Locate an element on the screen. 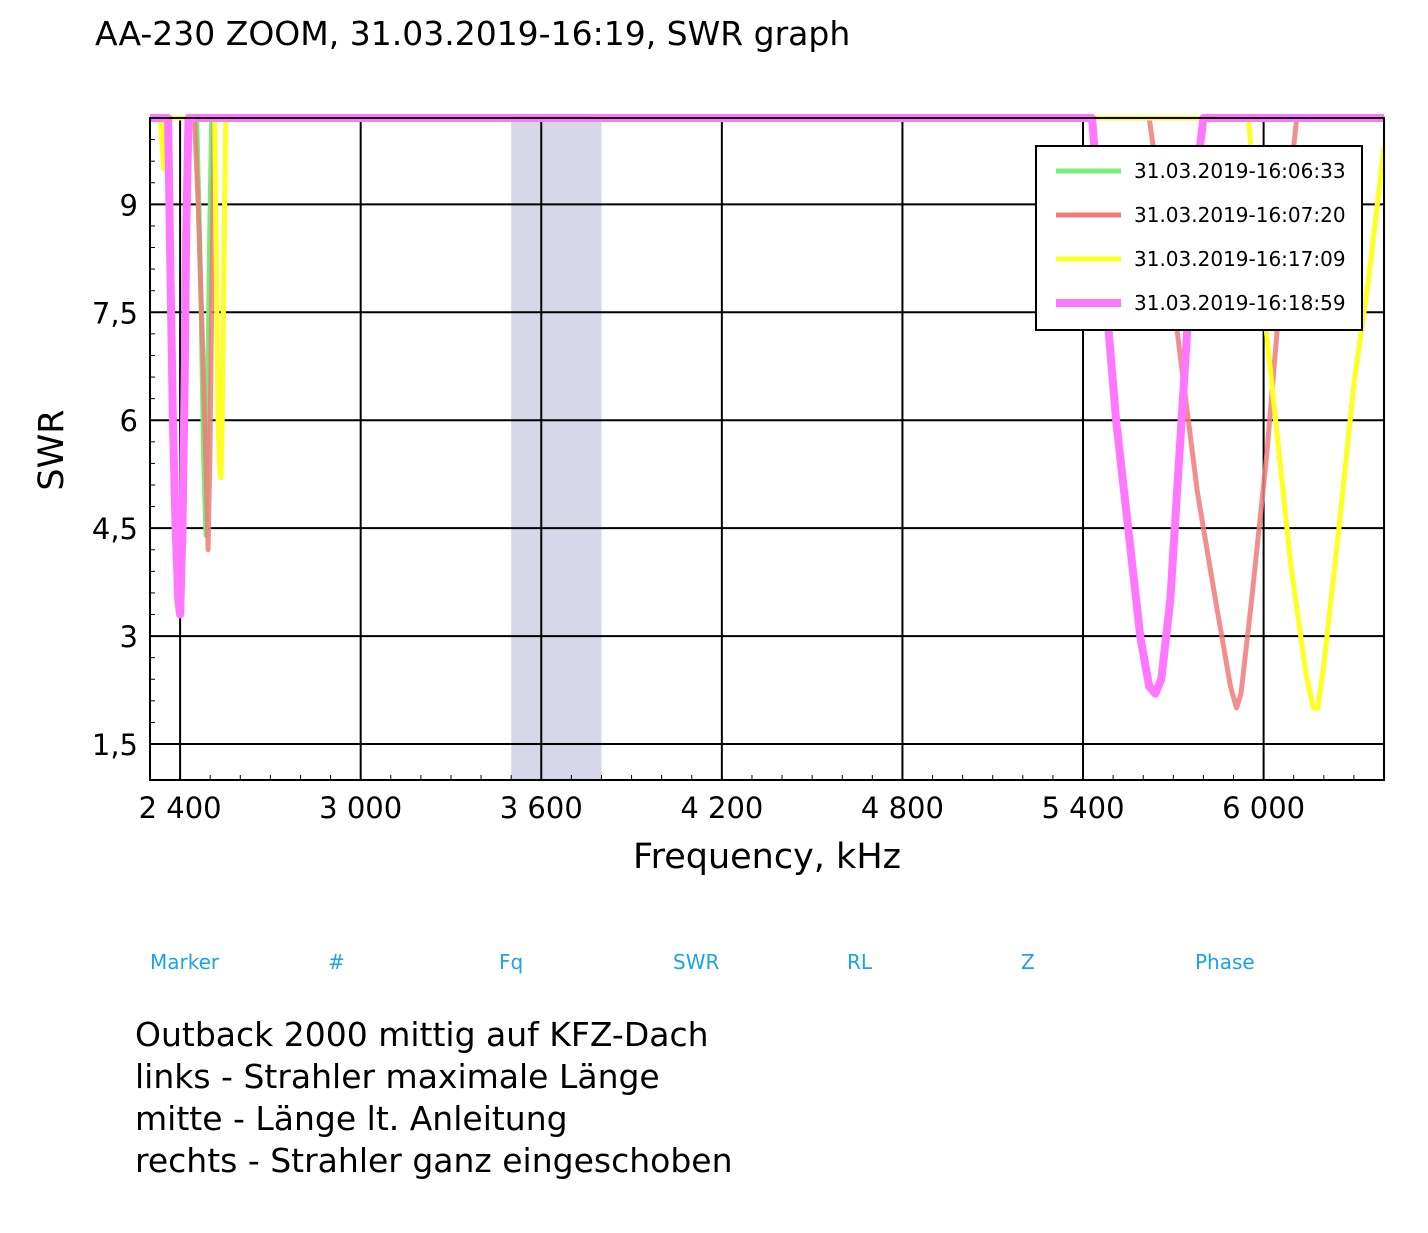 The width and height of the screenshot is (1428, 1233). legend-label: 31.03.2019-16:06:33 is located at coordinates (1240, 171).